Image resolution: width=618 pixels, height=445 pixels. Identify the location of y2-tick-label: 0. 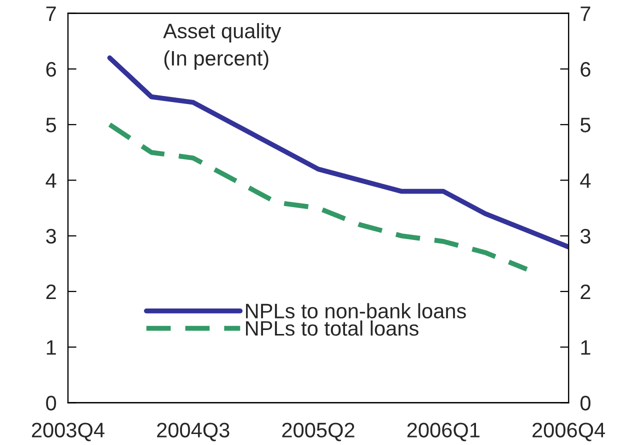
(585, 403).